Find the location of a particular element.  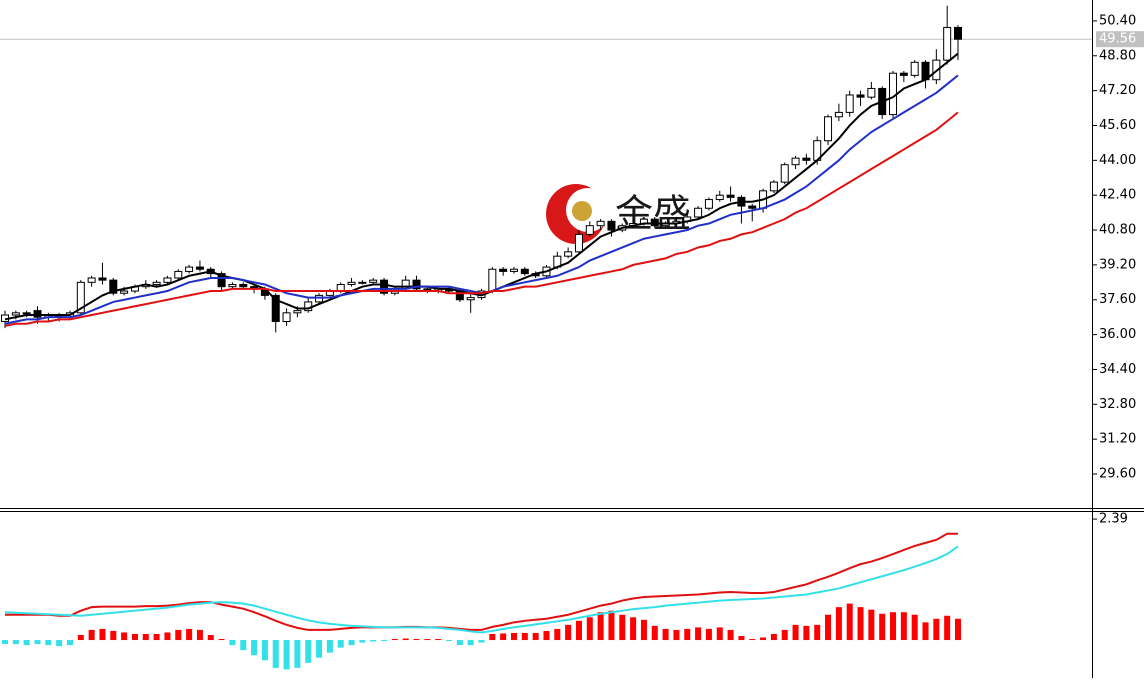

y-tick-label: 36.00 is located at coordinates (1117, 334).